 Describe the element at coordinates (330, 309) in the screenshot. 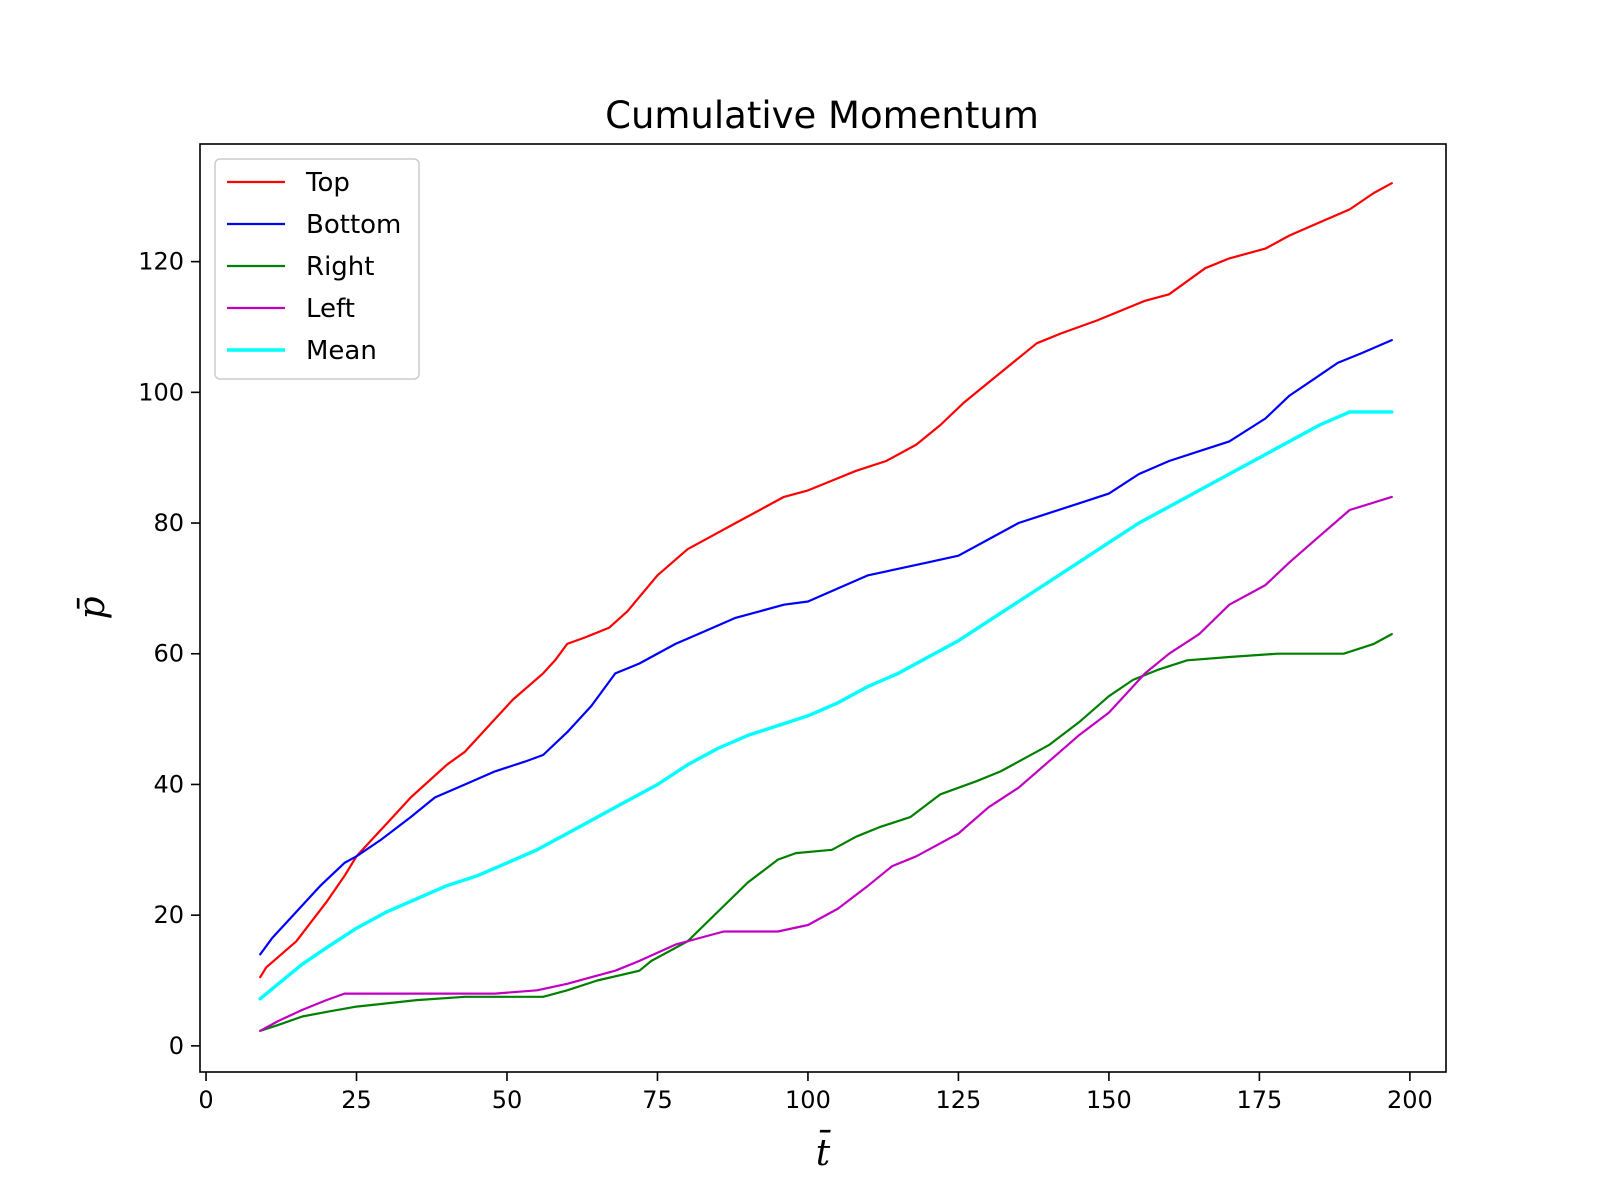

I see `legend-label: Left` at that location.